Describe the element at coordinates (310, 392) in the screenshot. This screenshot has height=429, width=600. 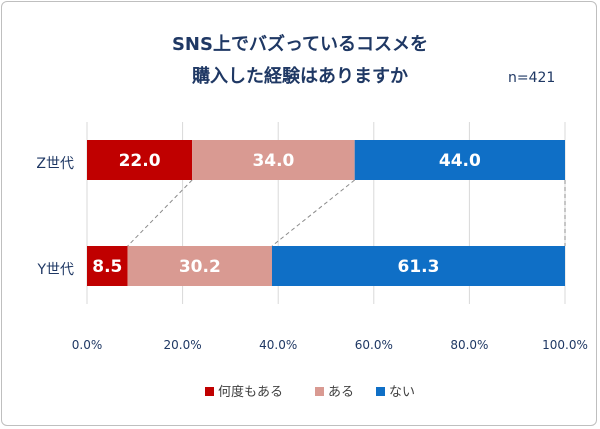
I see `legend: 何度もある ある ない` at that location.